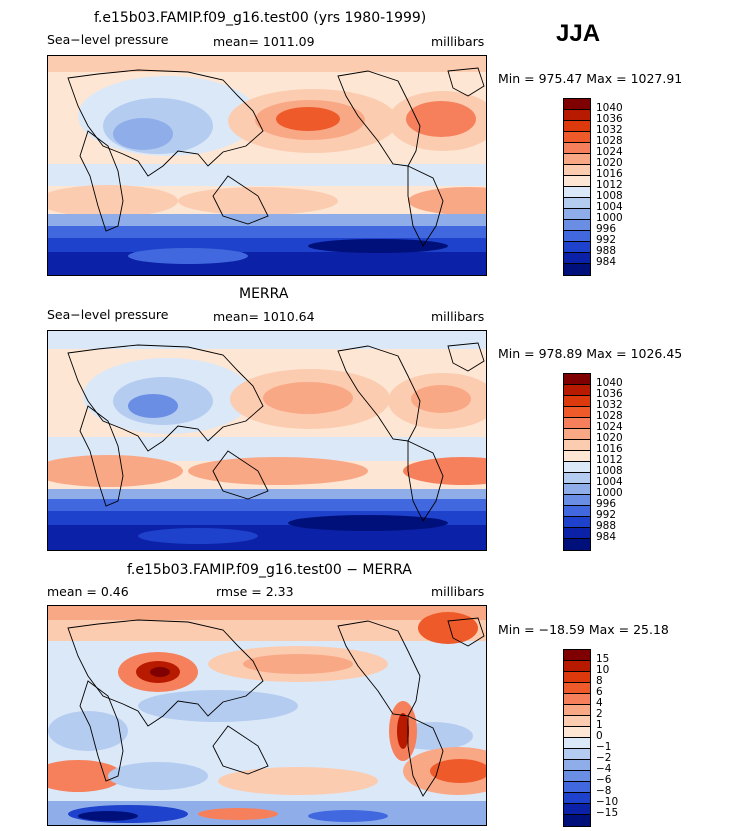 This screenshot has width=733, height=831. I want to click on colorbar-tick-label: −1, so click(604, 747).